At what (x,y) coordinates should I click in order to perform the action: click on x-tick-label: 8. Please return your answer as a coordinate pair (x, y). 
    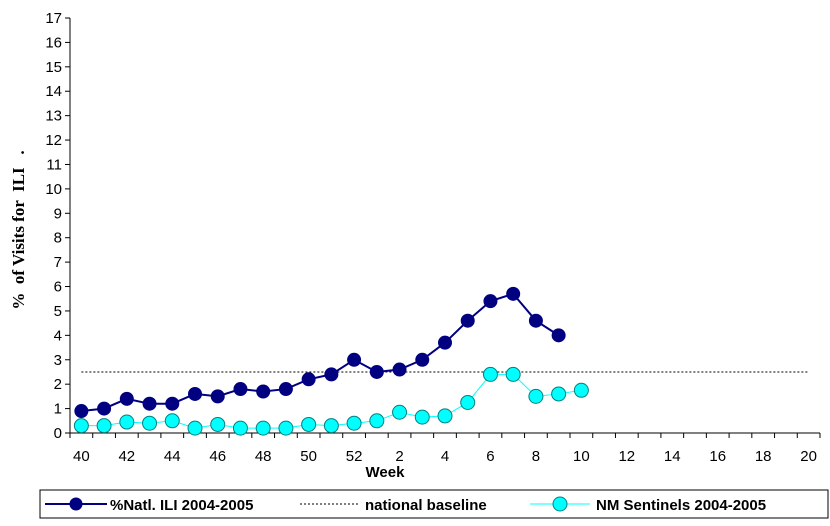
    Looking at the image, I should click on (536, 456).